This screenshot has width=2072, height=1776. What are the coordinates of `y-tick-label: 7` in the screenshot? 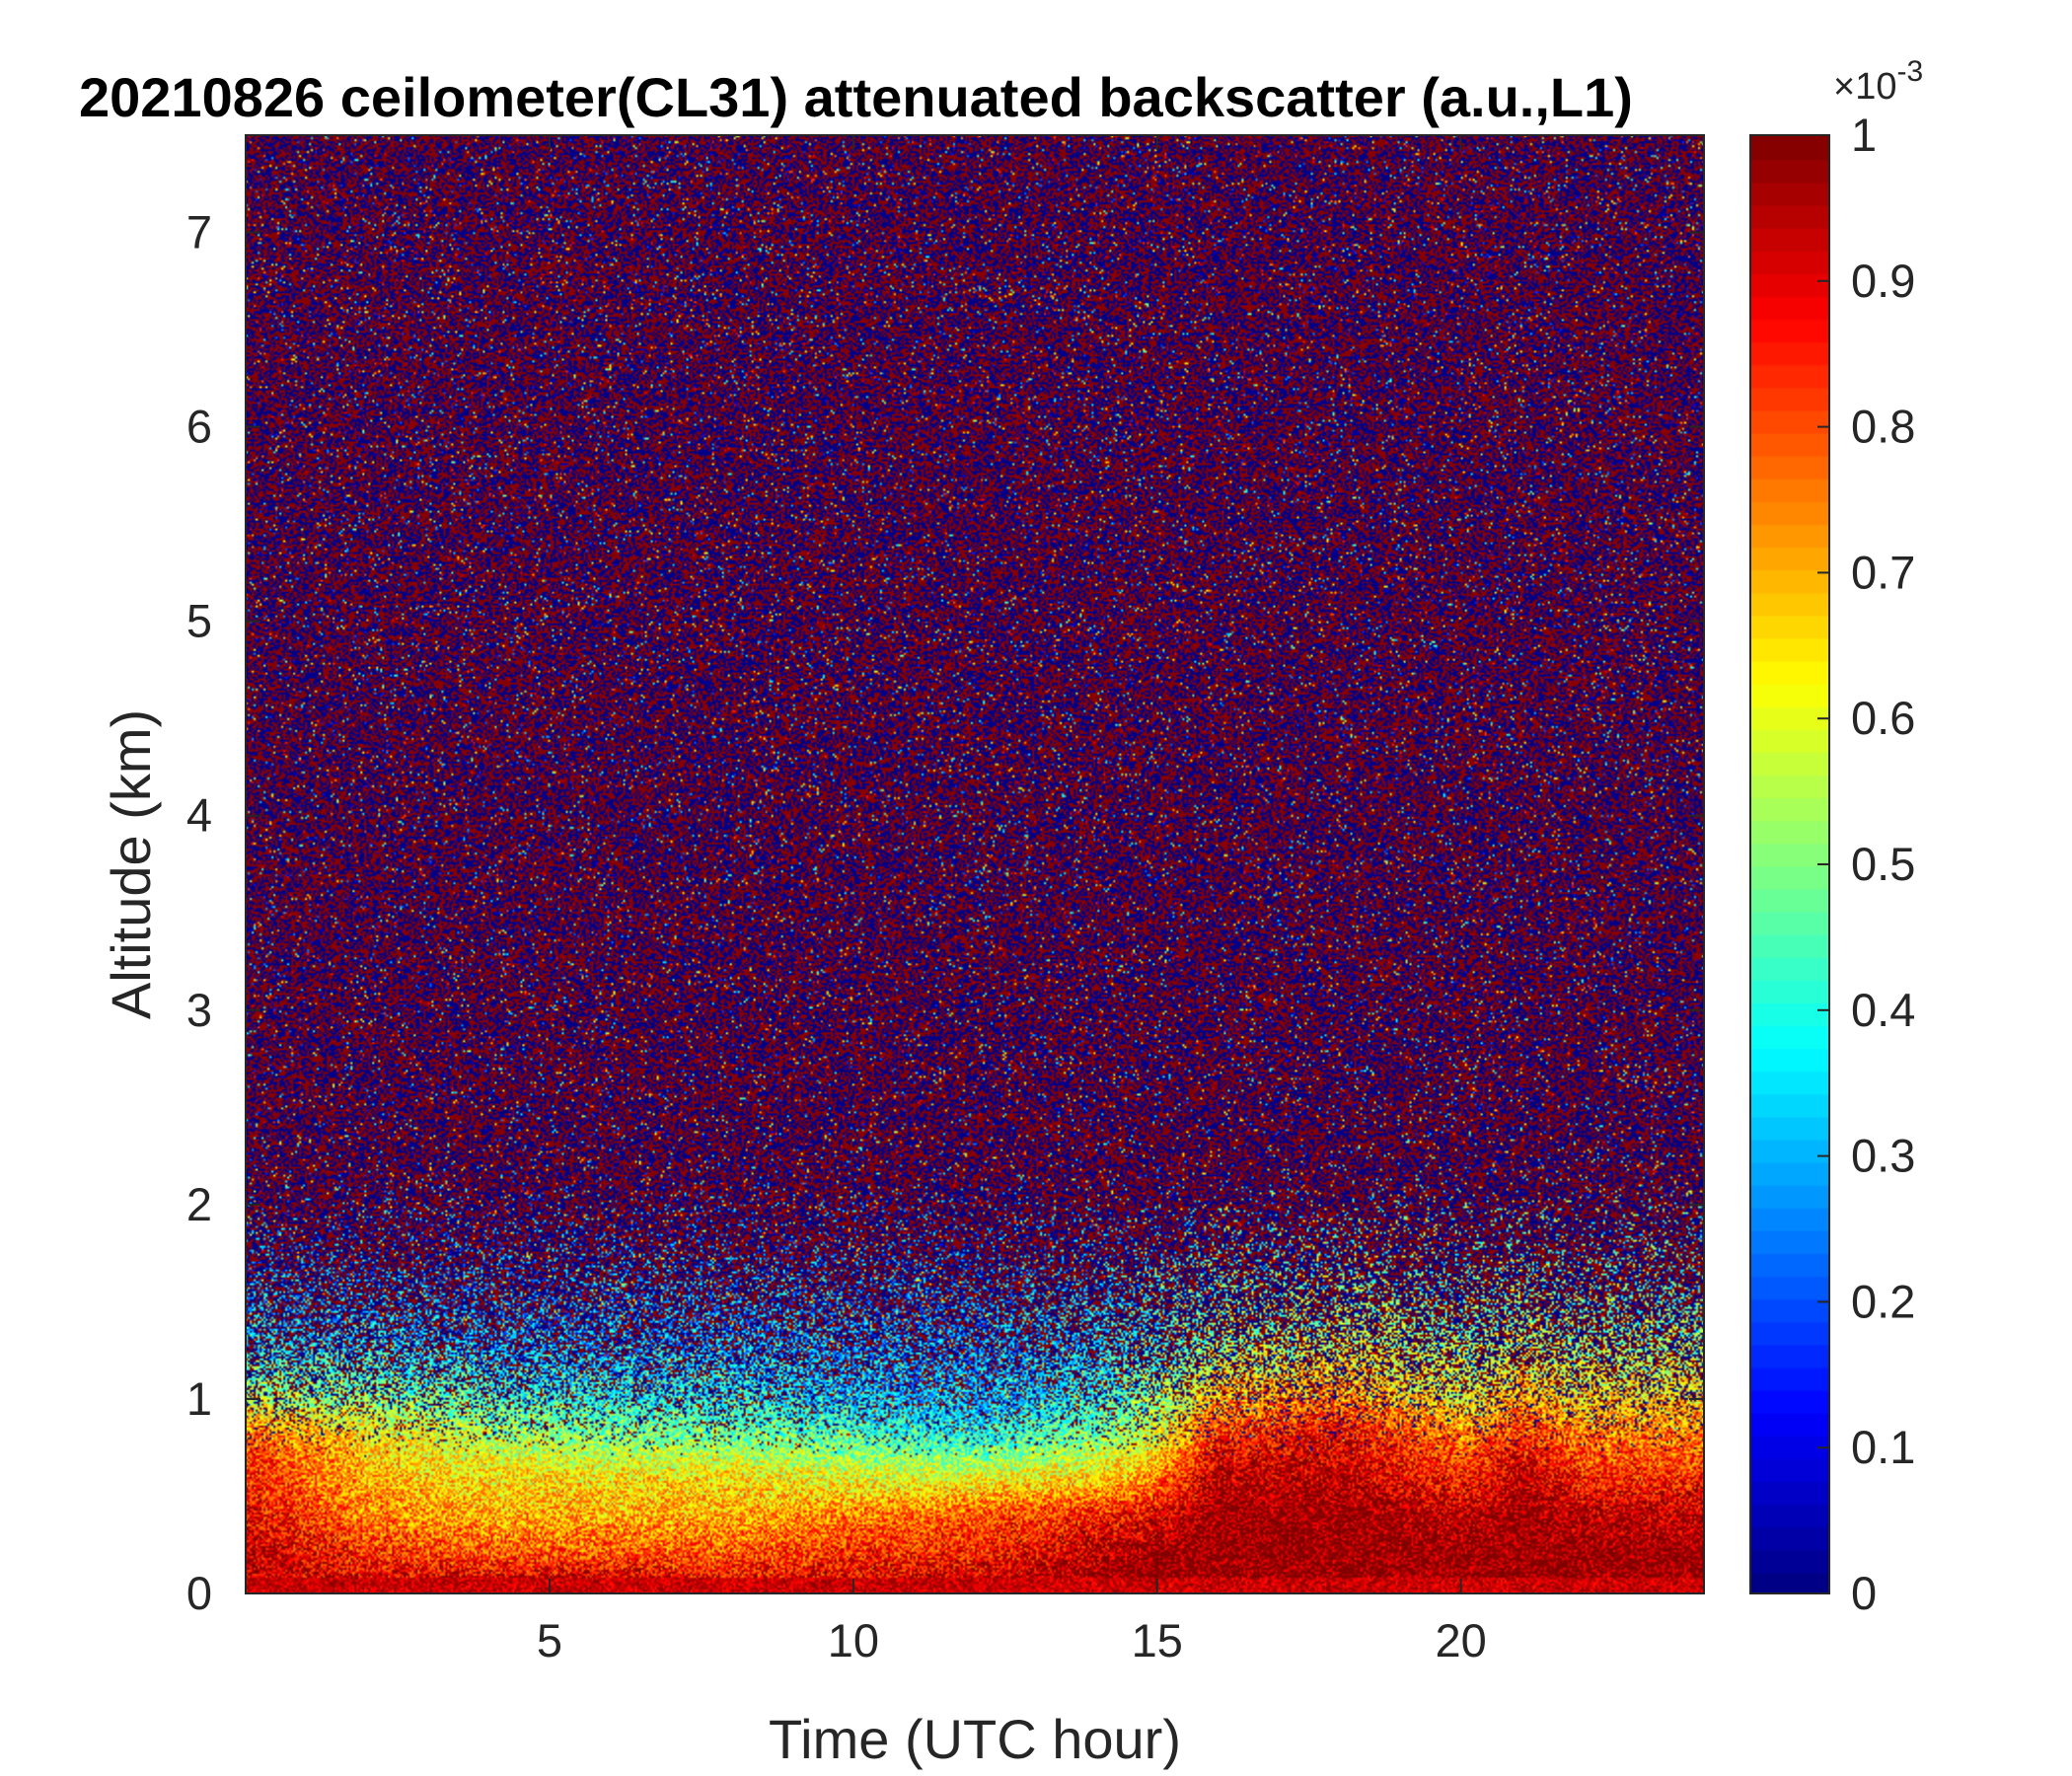 It's located at (199, 233).